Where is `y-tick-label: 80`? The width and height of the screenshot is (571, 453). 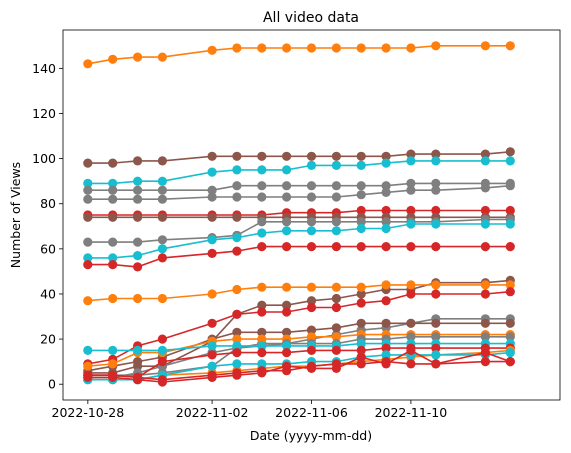
y-tick-label: 80 is located at coordinates (48, 203).